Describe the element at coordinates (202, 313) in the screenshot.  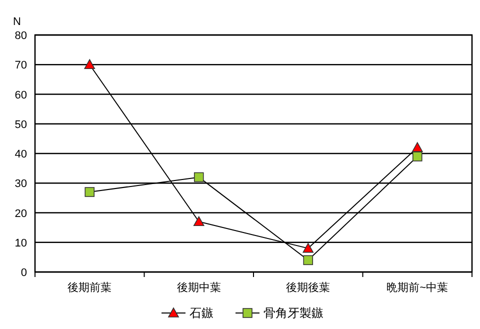
I see `legend-label: 石鏃` at that location.